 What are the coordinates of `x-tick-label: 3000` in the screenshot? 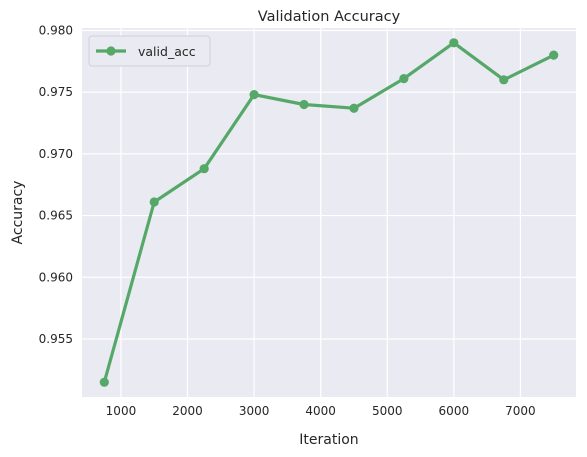 It's located at (254, 411).